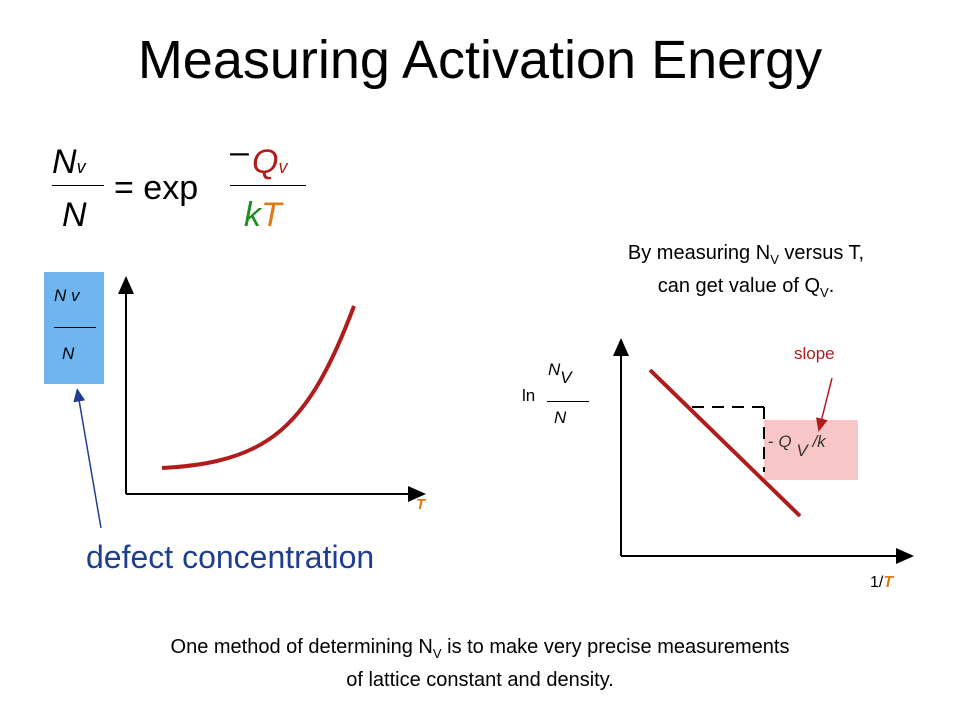  Describe the element at coordinates (802, 450) in the screenshot. I see `slope-v-subscript: V` at that location.